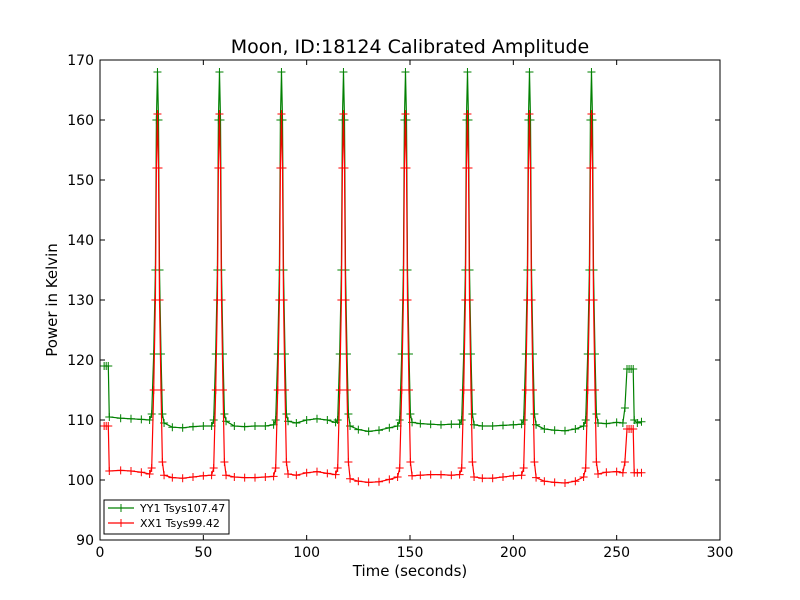  Describe the element at coordinates (203, 553) in the screenshot. I see `x-tick-label: 50` at that location.